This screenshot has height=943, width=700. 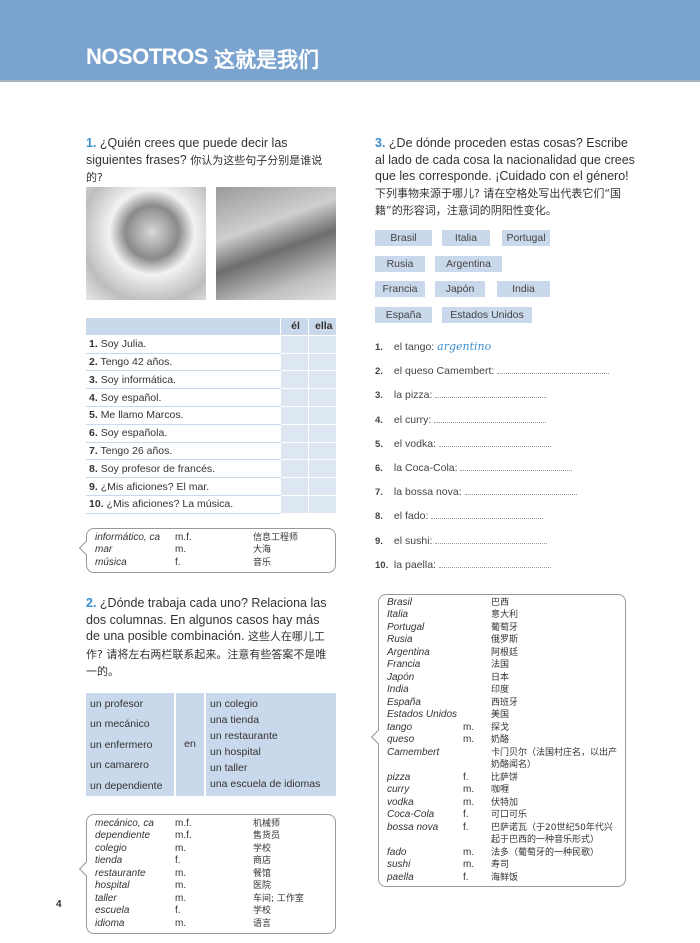 I want to click on vocab-translation: 寿司, so click(x=500, y=865).